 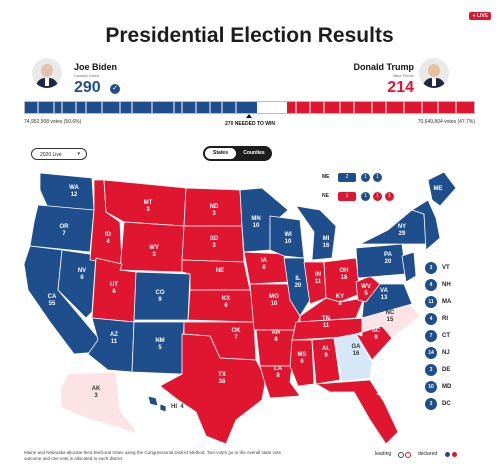 What do you see at coordinates (108, 235) in the screenshot?
I see `state-label: ID` at bounding box center [108, 235].